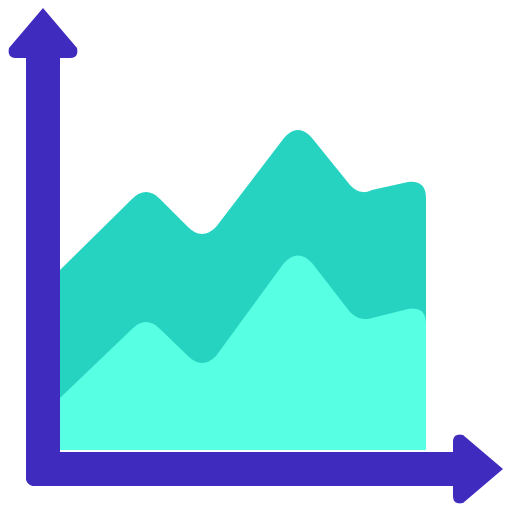 This screenshot has width=512, height=512. What do you see at coordinates (244, 469) in the screenshot?
I see `x-axis-line` at bounding box center [244, 469].